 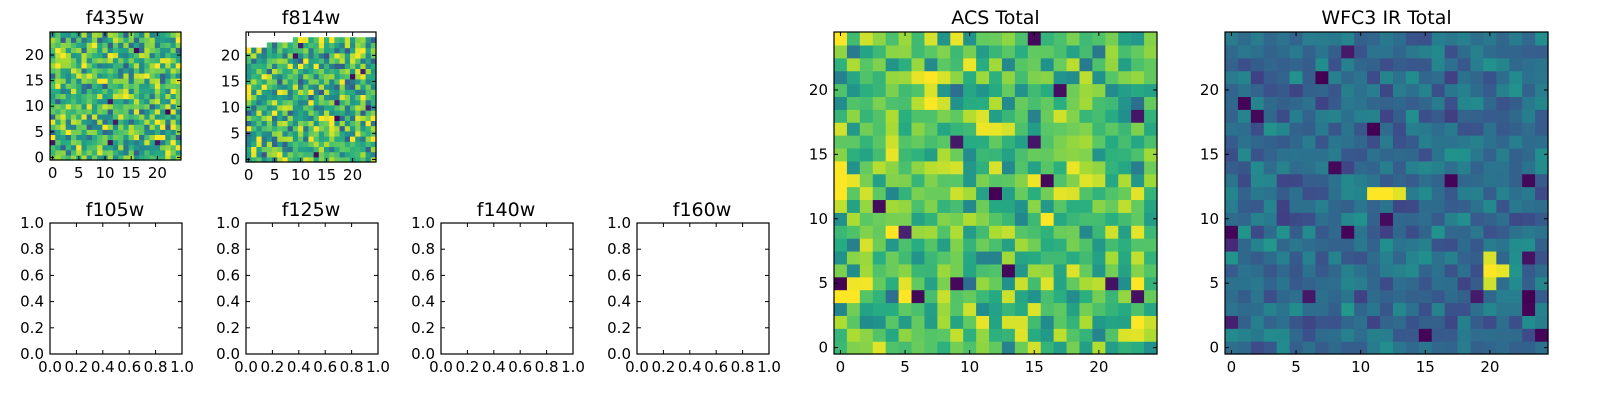 What do you see at coordinates (116, 288) in the screenshot?
I see `axes-frame` at bounding box center [116, 288].